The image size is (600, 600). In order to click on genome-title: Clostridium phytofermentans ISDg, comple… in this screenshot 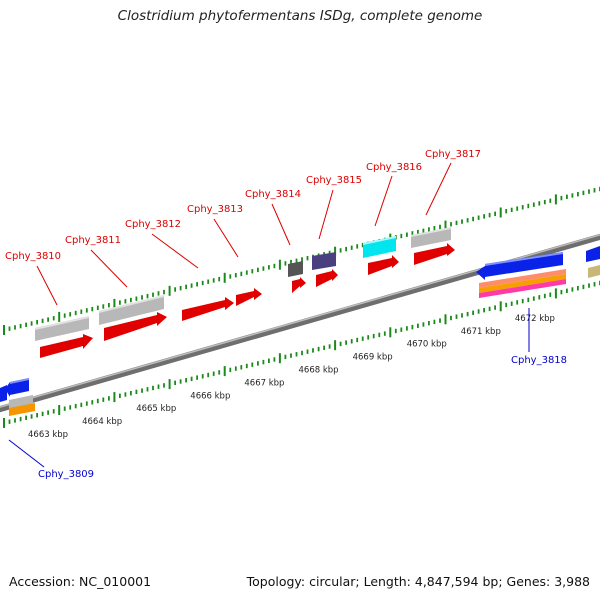, I will do `click(300, 16)`.